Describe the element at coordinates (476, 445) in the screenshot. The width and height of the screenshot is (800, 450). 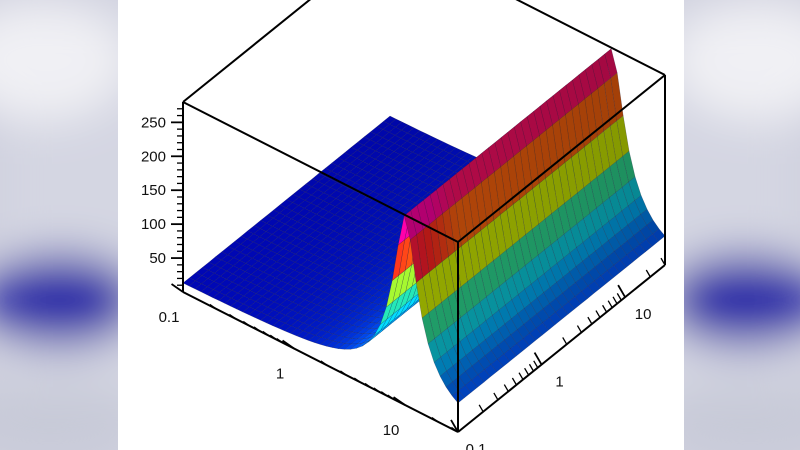
I see `y-tick-label: 0.1` at that location.